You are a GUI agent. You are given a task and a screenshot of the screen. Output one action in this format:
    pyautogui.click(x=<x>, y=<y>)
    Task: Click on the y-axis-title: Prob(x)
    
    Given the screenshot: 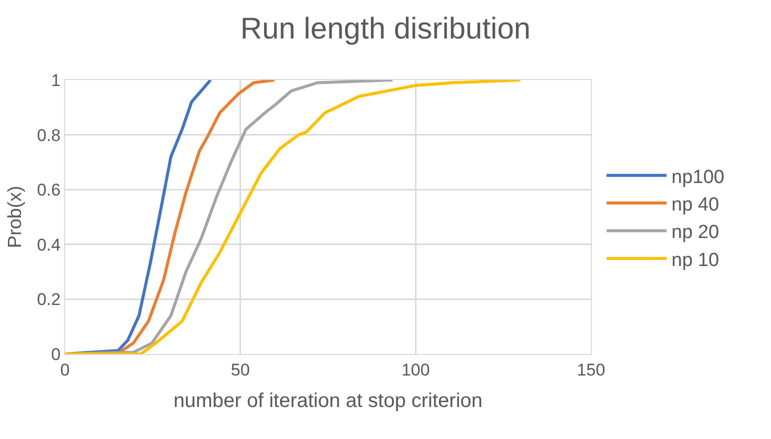 What is the action you would take?
    pyautogui.click(x=15, y=217)
    